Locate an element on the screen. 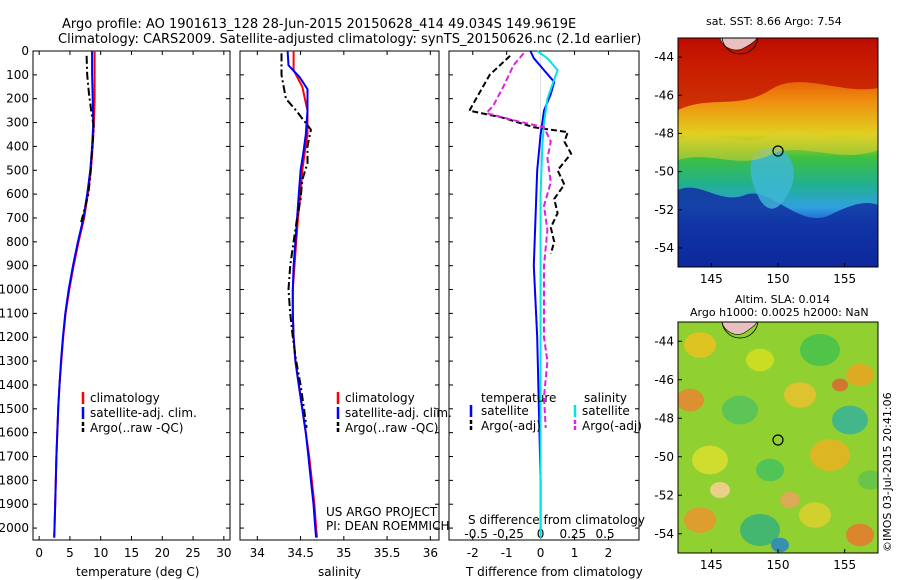 The image size is (900, 580). y-tick-label: 900 is located at coordinates (17, 266).